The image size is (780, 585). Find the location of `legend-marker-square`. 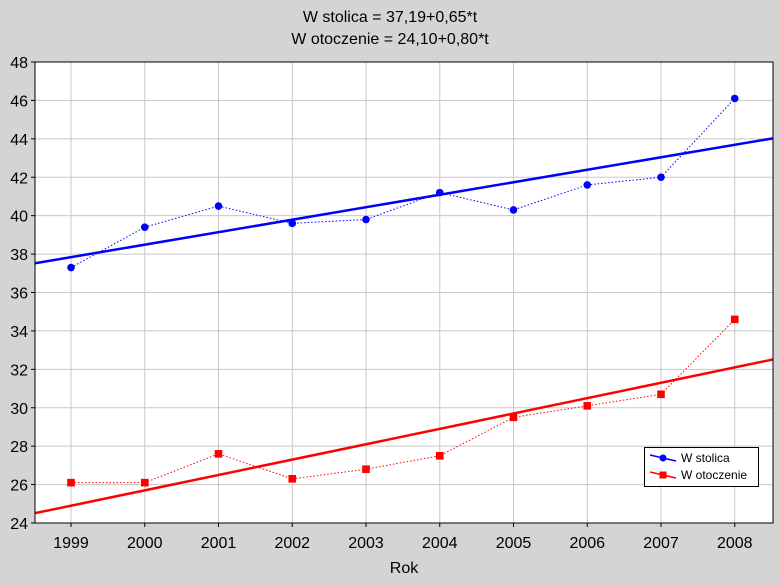

legend-marker-square is located at coordinates (663, 475).